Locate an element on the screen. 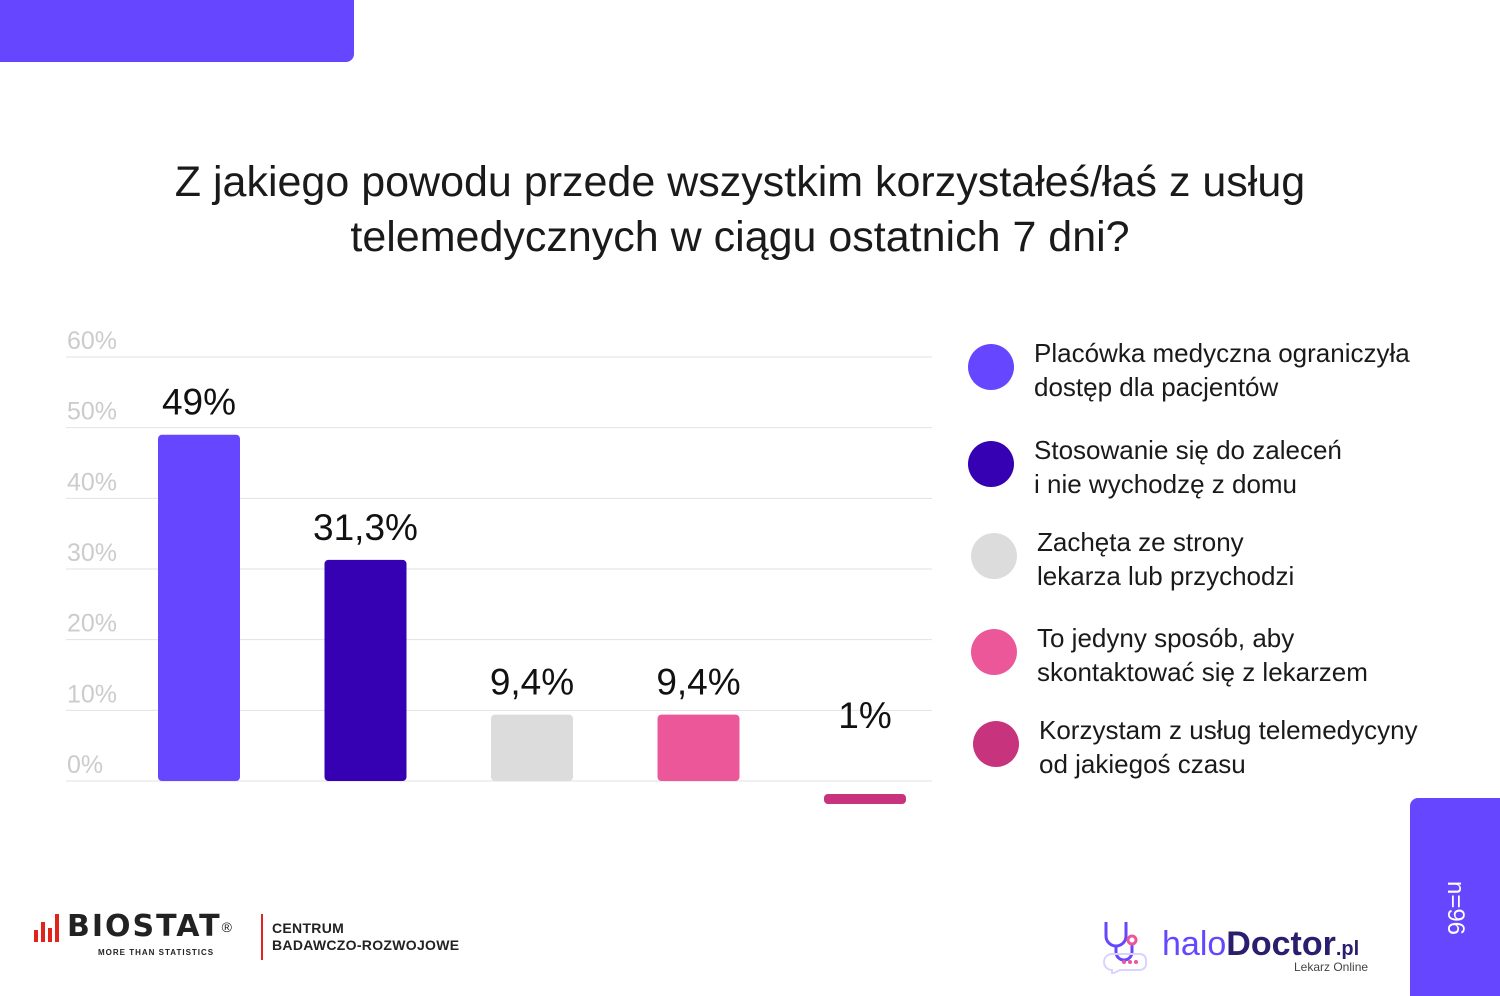 The height and width of the screenshot is (996, 1500). biostat-registered-mark: ® is located at coordinates (226, 927).